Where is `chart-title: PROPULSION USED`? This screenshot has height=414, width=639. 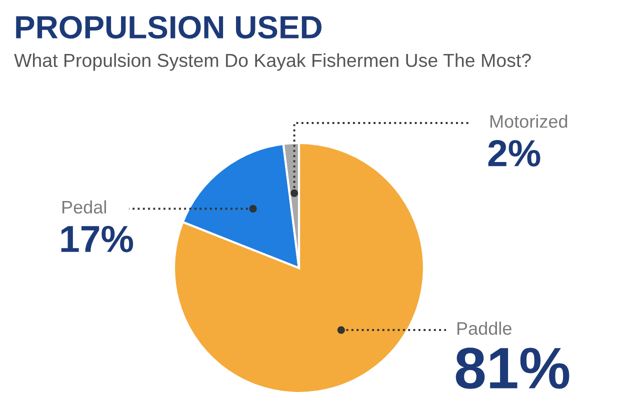 chart-title: PROPULSION USED is located at coordinates (169, 27).